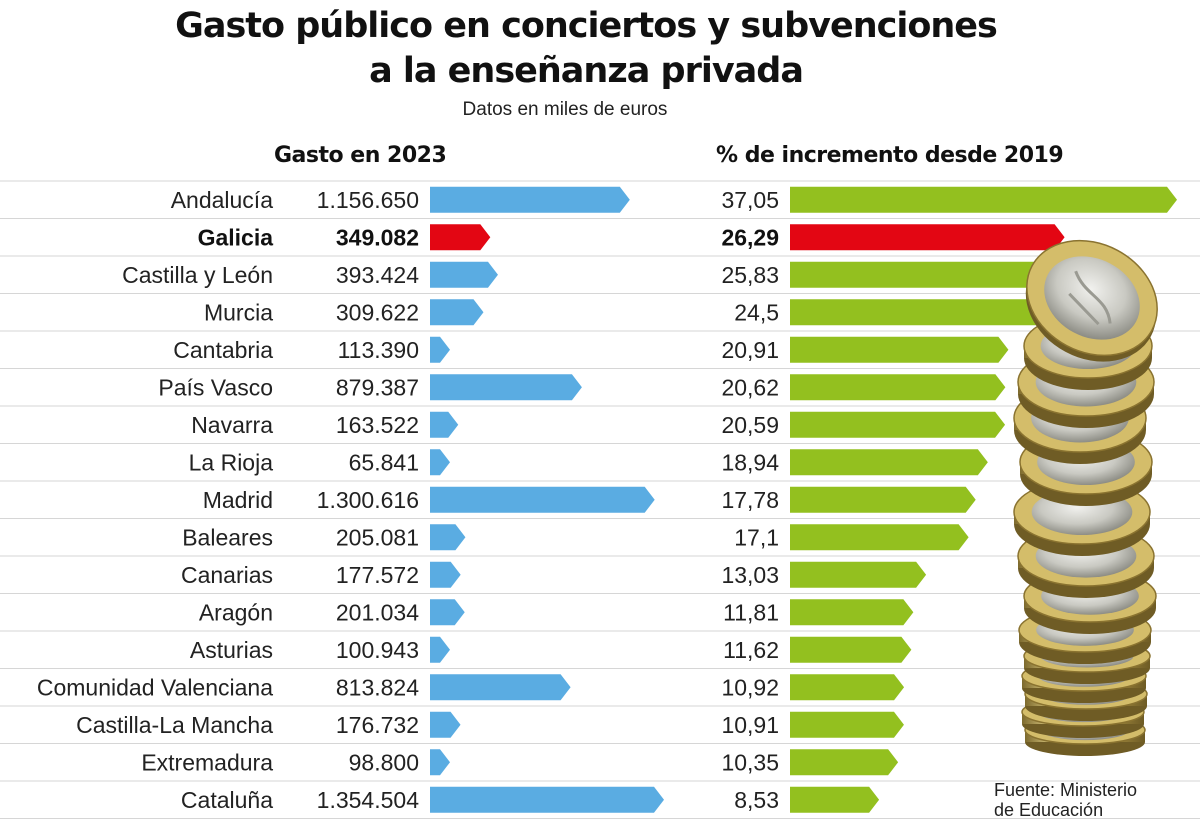 The image size is (1200, 833). I want to click on region-label: Canarias, so click(227, 575).